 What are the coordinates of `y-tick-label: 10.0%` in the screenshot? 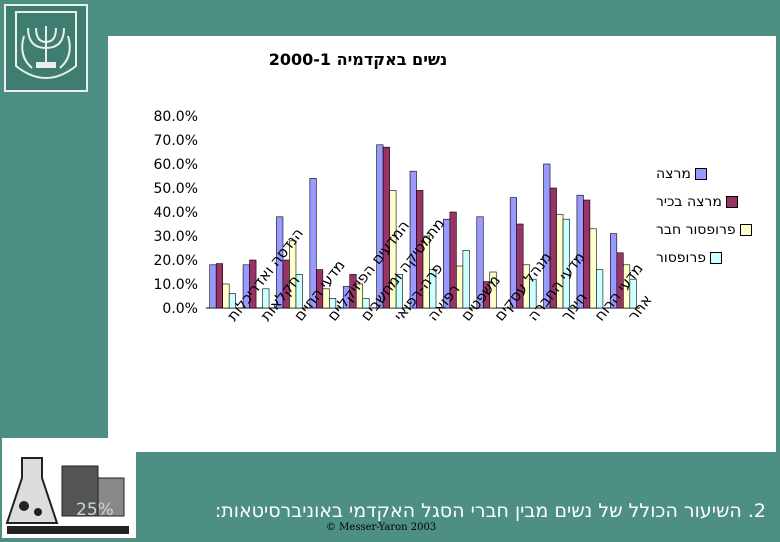 It's located at (176, 285).